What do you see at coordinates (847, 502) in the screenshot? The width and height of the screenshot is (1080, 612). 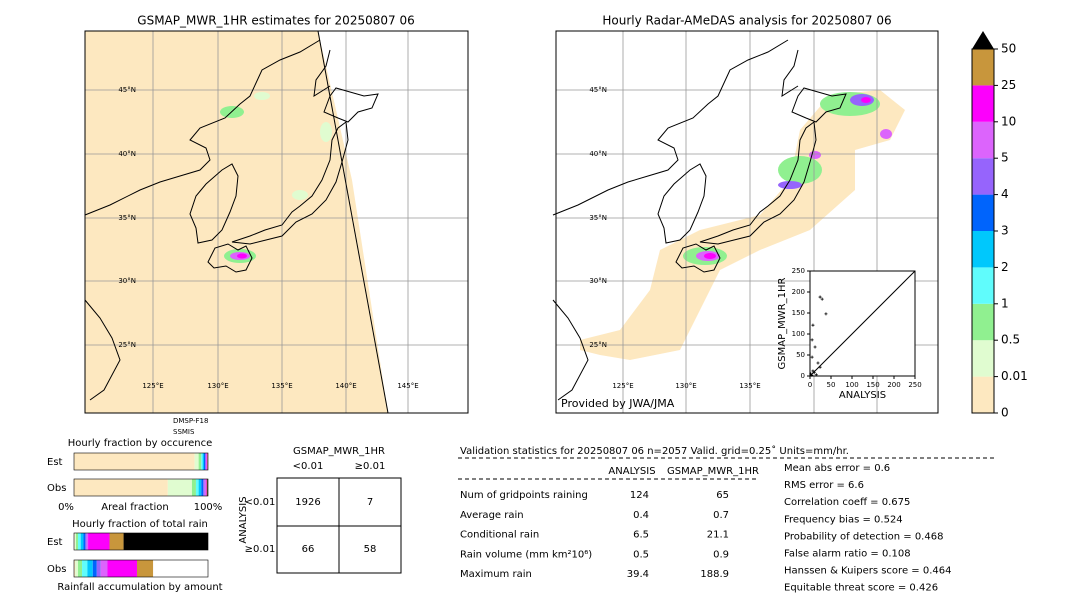 I see `score: Correlation coeff = 0.675` at bounding box center [847, 502].